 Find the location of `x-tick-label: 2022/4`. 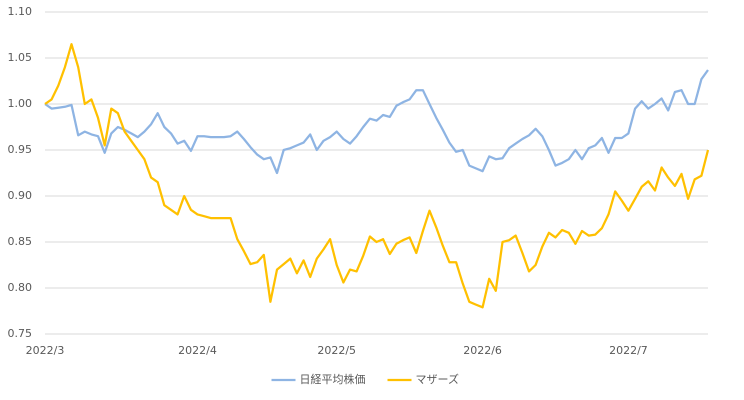

x-tick-label: 2022/4 is located at coordinates (197, 350).